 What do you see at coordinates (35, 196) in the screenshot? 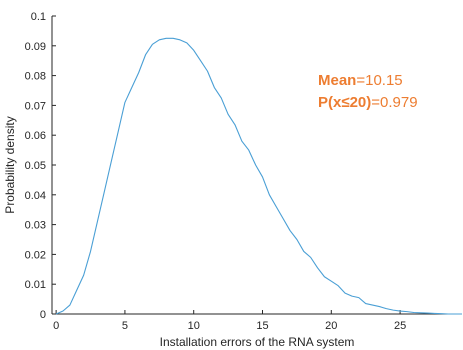
I see `y-tick-label: 0.04` at bounding box center [35, 196].